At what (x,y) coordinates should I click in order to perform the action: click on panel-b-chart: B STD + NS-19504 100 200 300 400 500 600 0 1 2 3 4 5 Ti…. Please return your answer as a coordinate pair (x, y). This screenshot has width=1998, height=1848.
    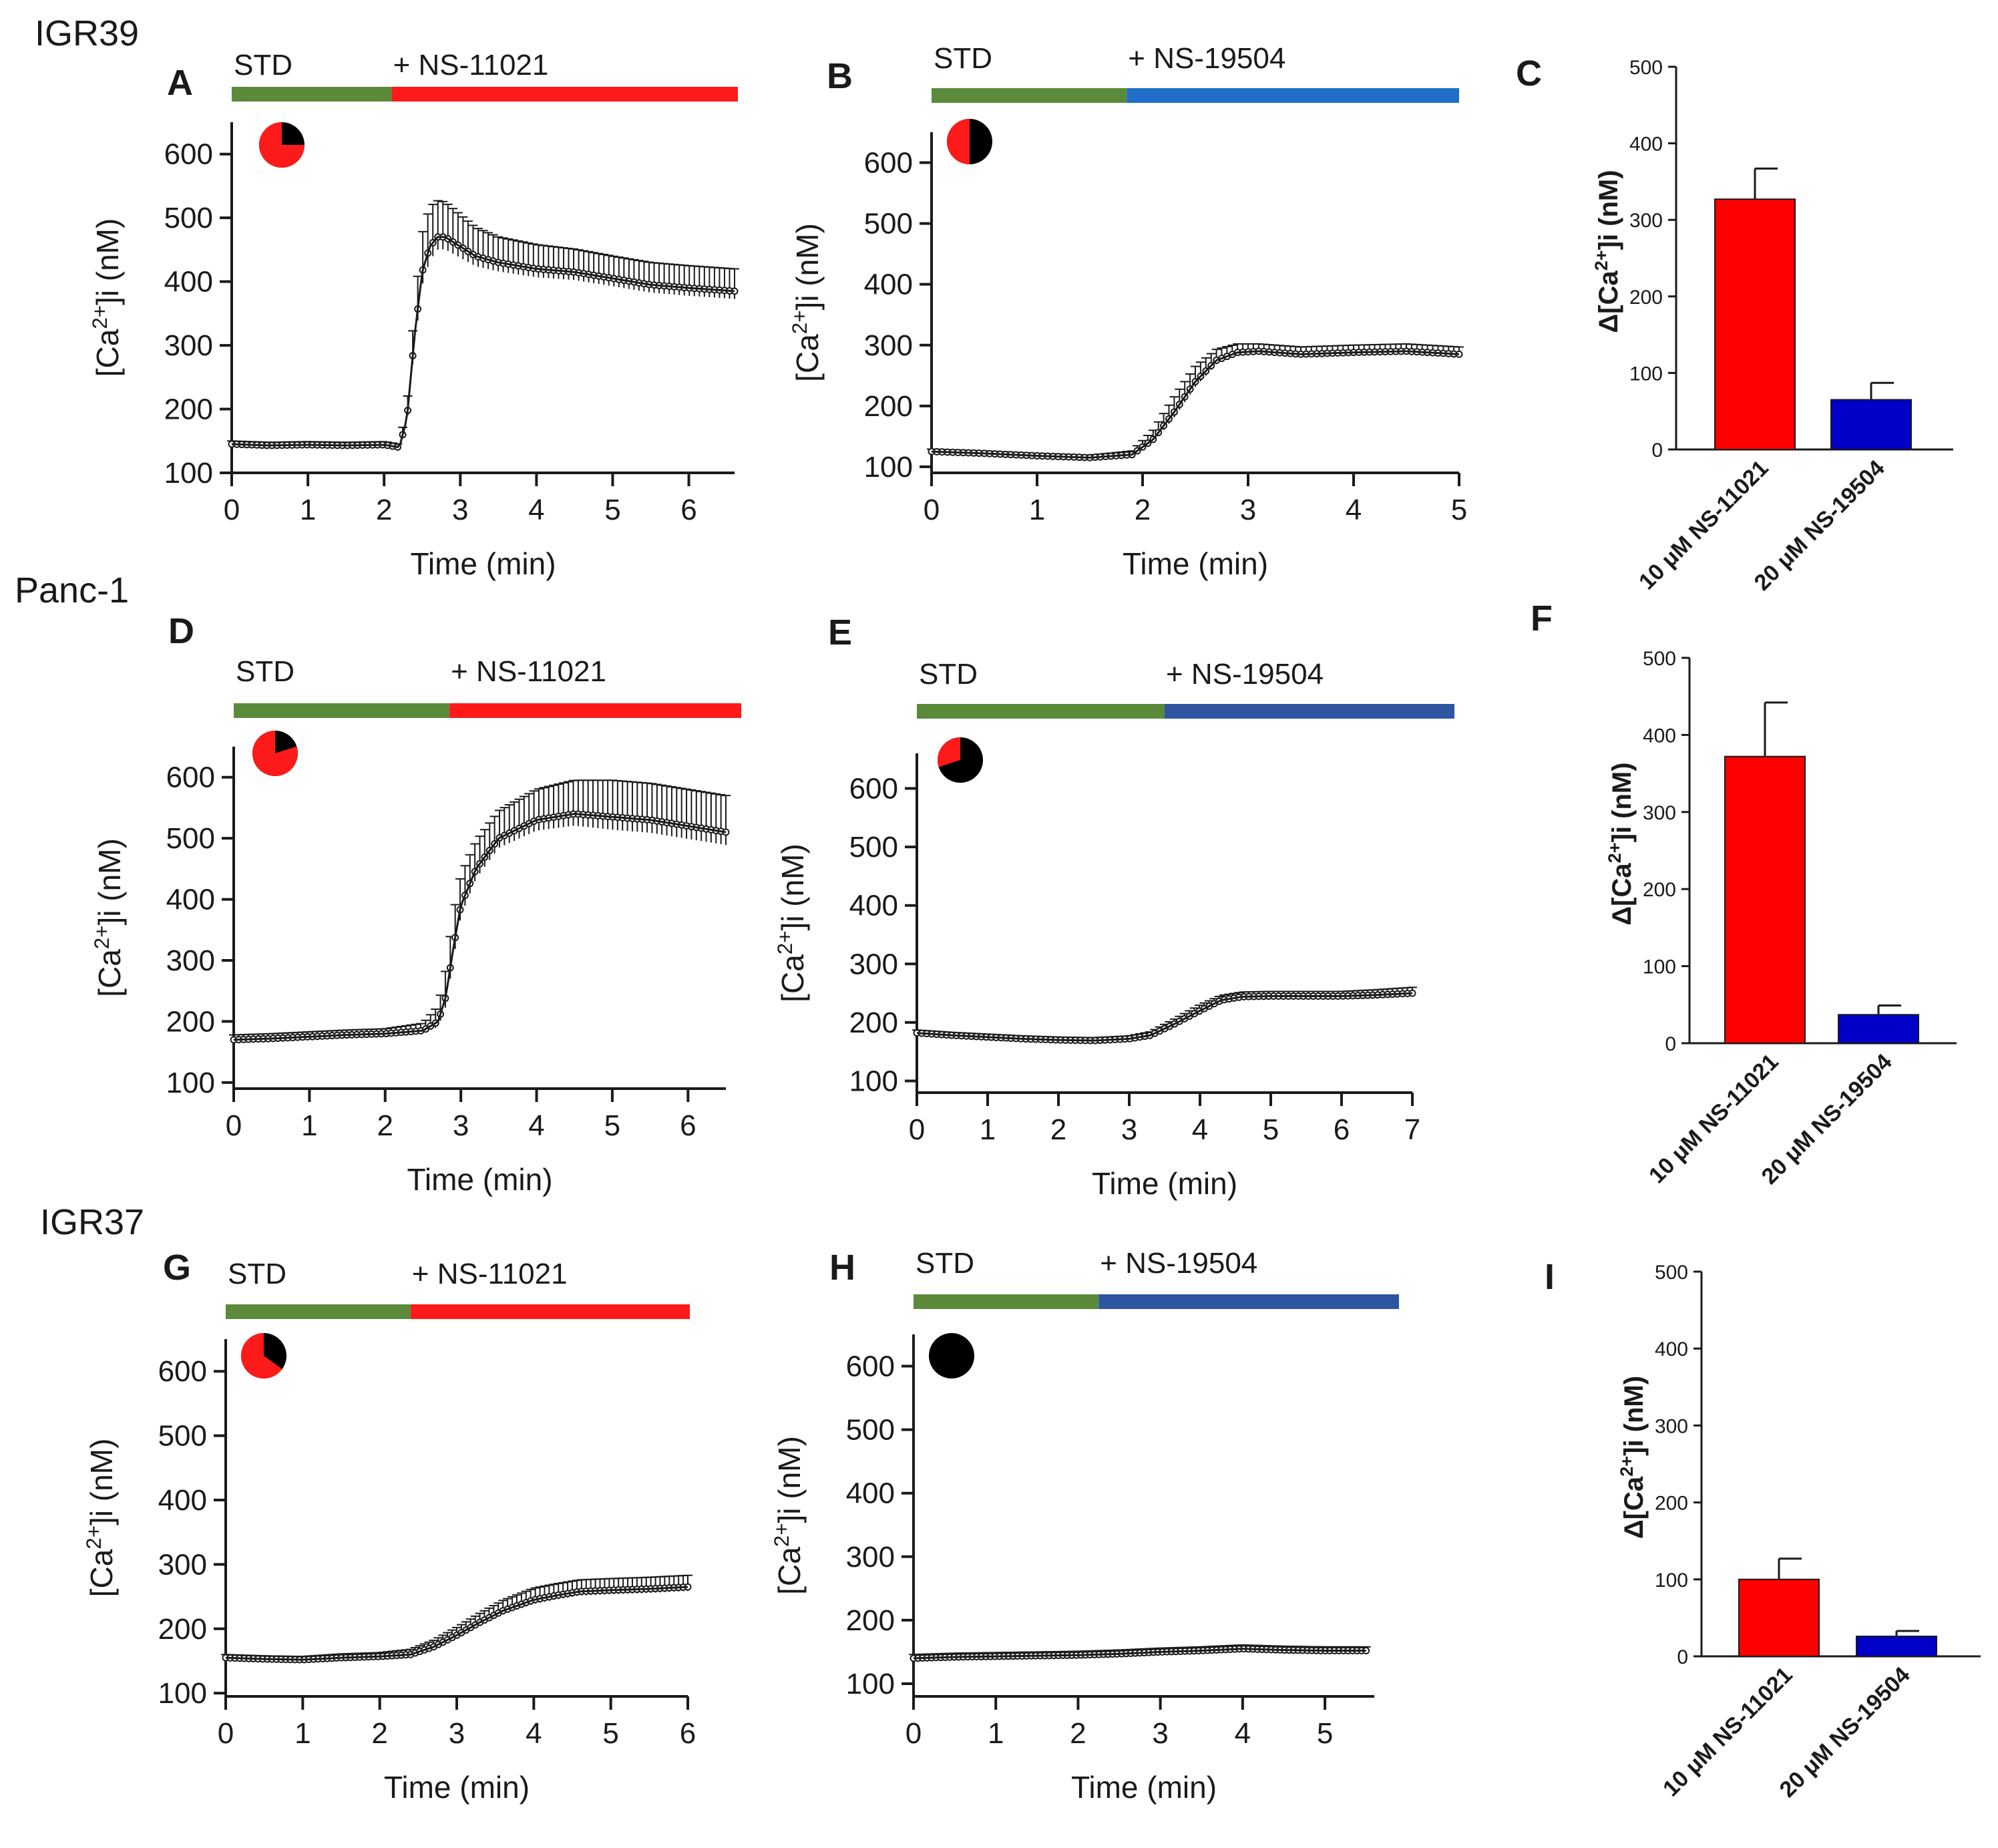
    Looking at the image, I should click on (1128, 312).